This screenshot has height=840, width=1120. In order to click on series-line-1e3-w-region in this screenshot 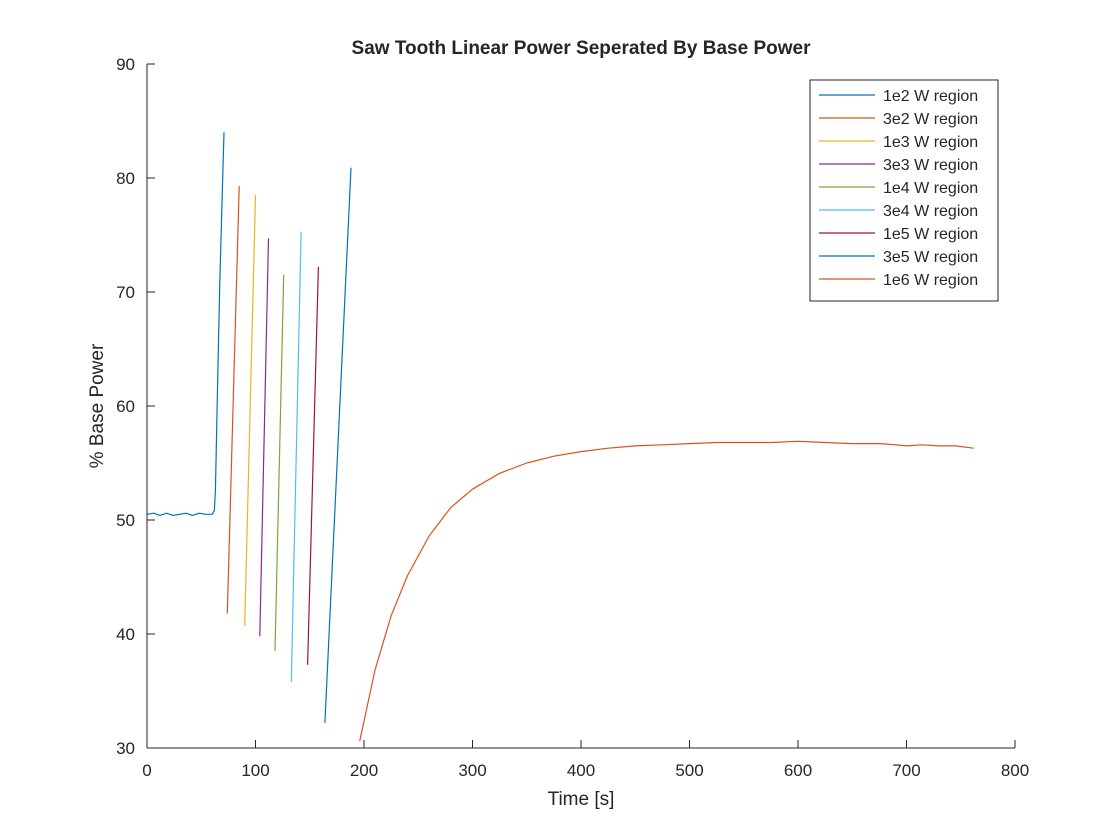, I will do `click(250, 411)`.